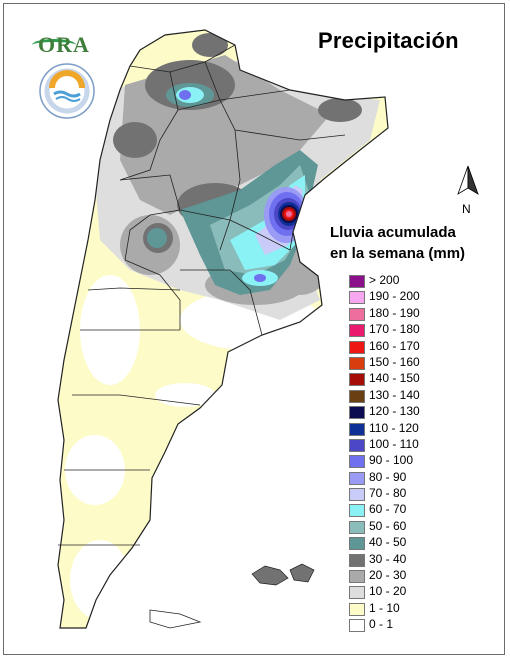 The image size is (510, 660). Describe the element at coordinates (388, 558) in the screenshot. I see `legend-label: 30 - 40` at that location.